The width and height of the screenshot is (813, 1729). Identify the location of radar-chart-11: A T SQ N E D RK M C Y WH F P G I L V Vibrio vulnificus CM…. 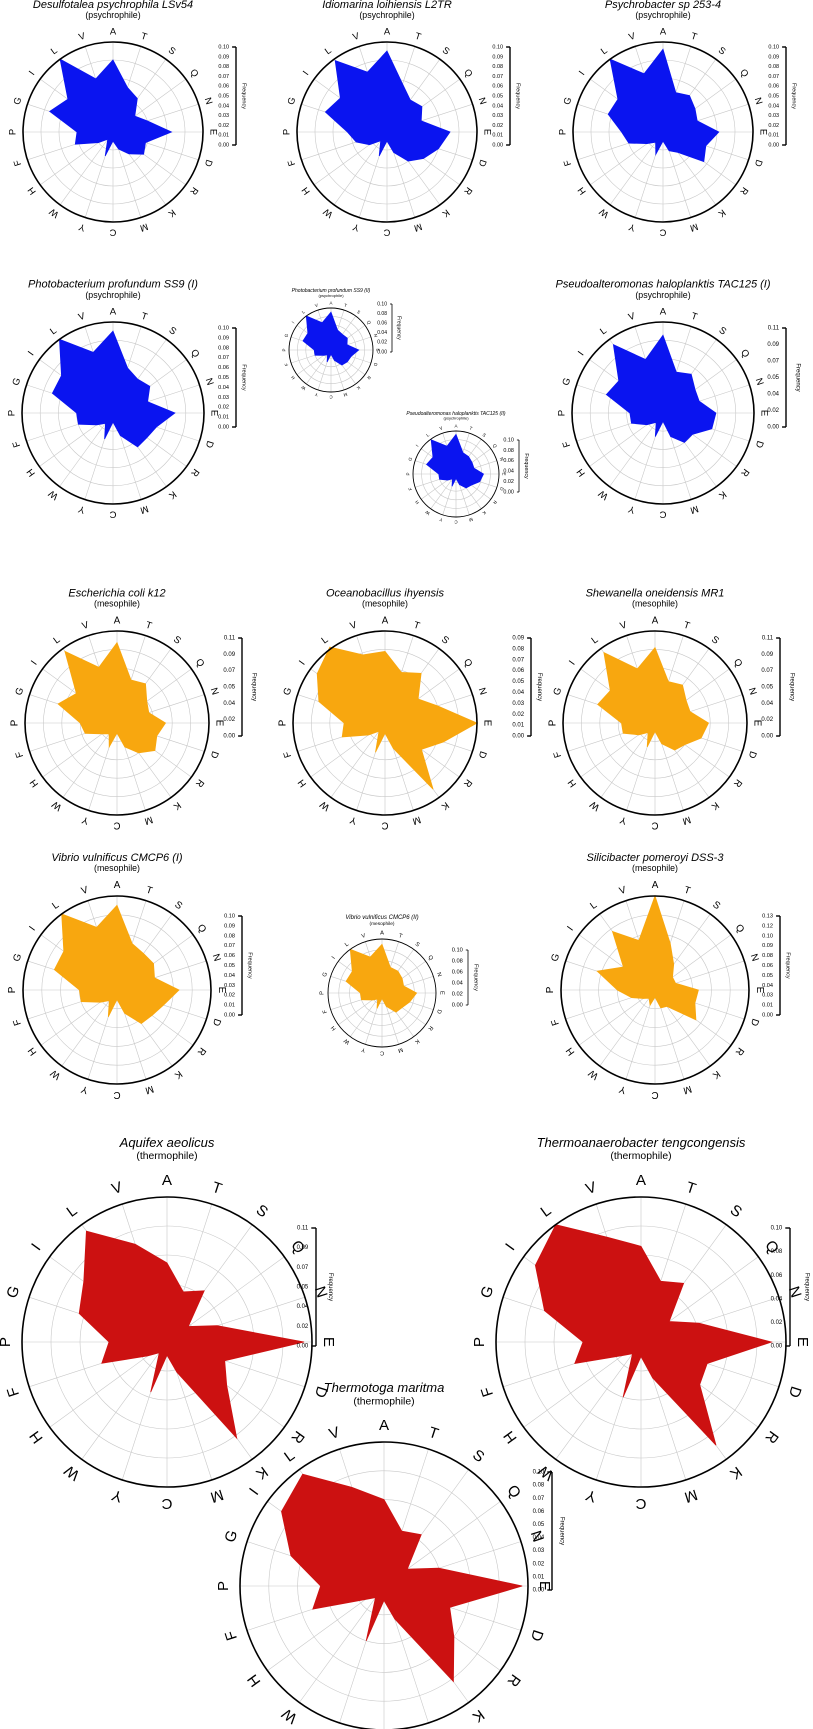
(399, 985).